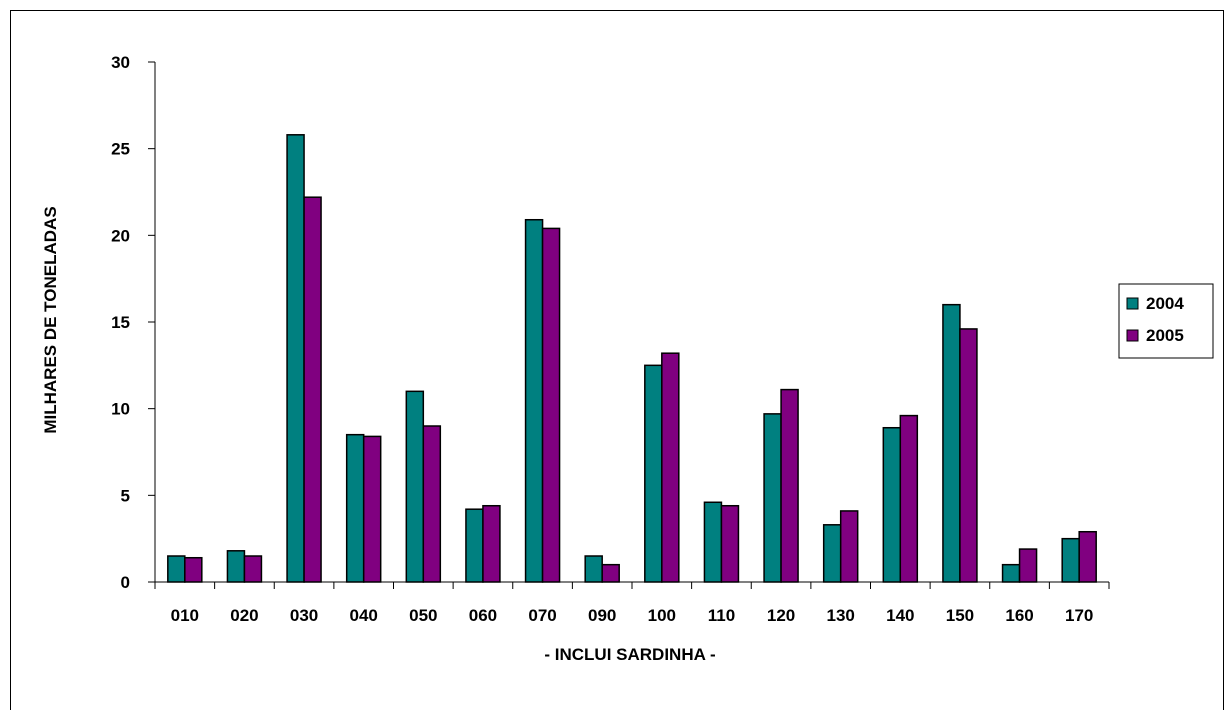  I want to click on y-tick-label: 10, so click(120, 409).